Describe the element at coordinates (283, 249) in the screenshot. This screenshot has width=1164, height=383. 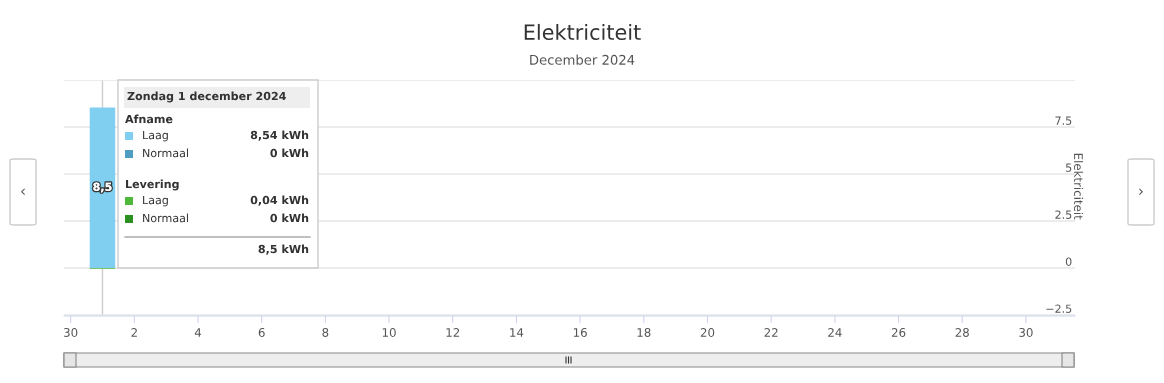
I see `annotation: 8,5 kWh` at that location.